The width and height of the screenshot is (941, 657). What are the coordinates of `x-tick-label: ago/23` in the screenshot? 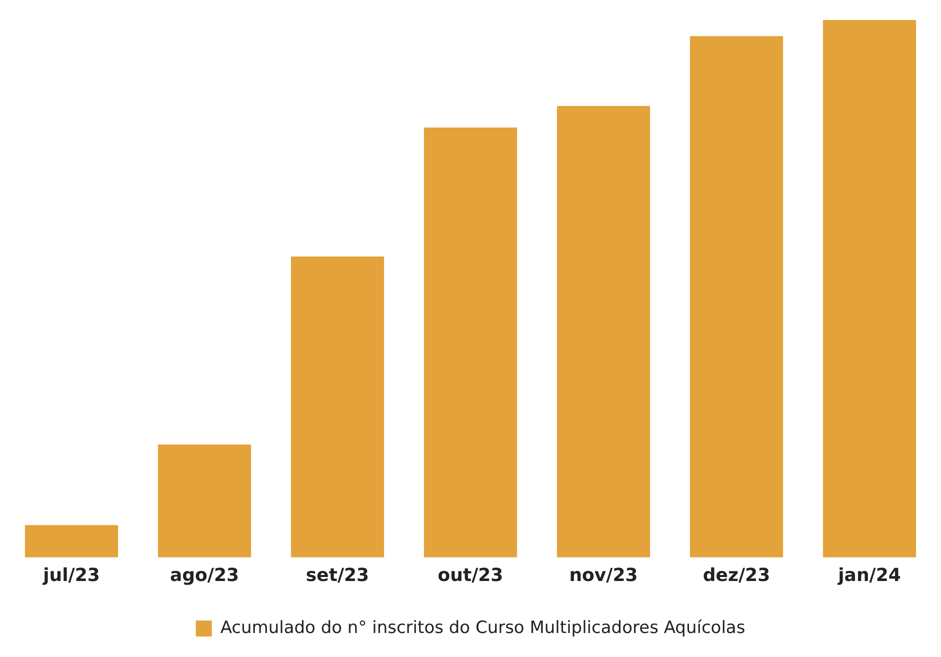 It's located at (205, 575).